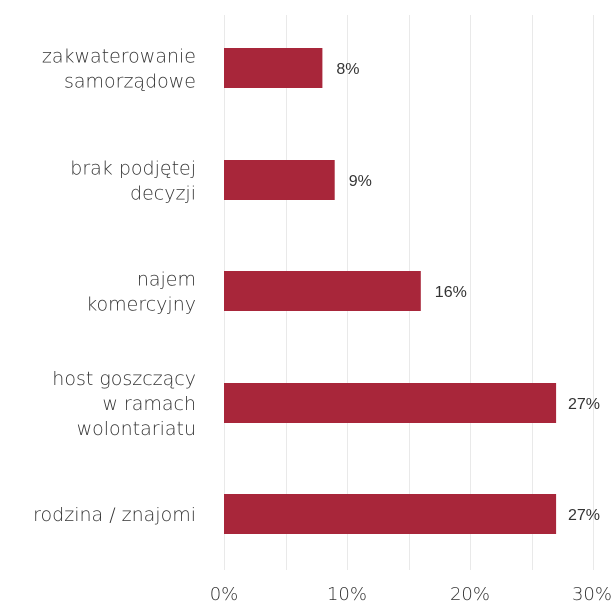 Image resolution: width=613 pixels, height=606 pixels. Describe the element at coordinates (119, 57) in the screenshot. I see `category-label-line: zakwaterowanie` at that location.